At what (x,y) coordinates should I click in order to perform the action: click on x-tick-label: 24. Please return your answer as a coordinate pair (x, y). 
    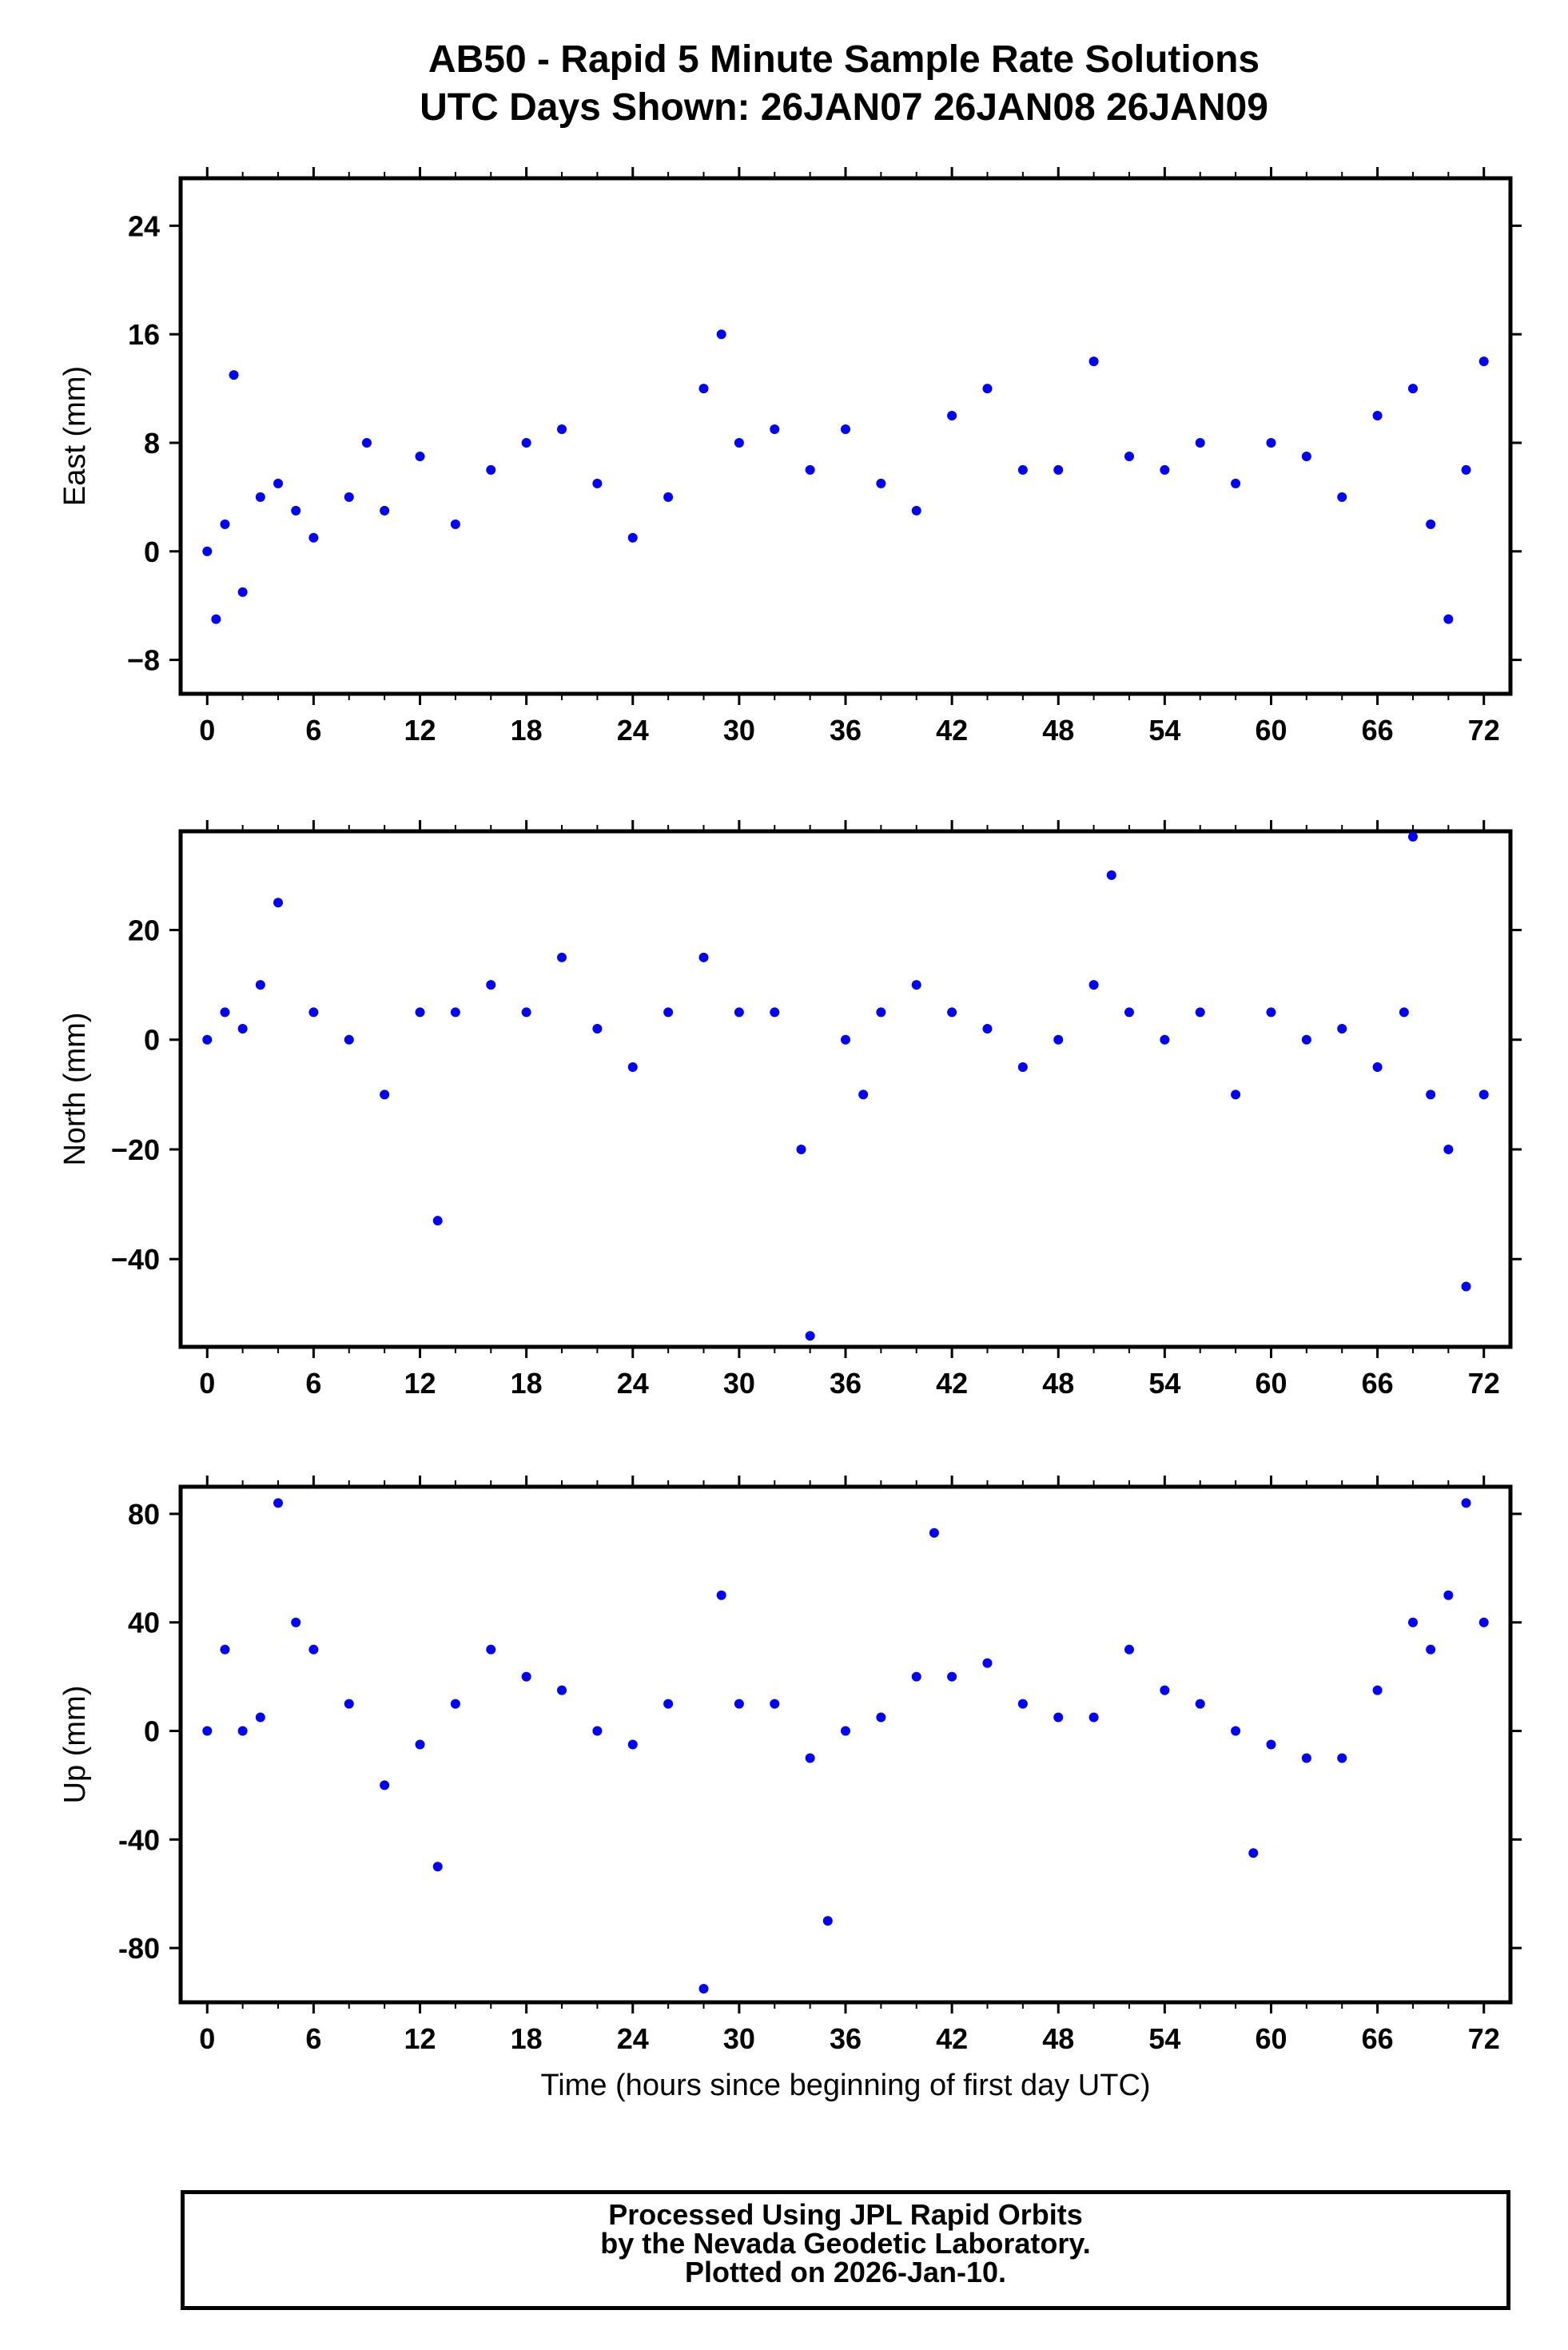
    Looking at the image, I should click on (633, 2038).